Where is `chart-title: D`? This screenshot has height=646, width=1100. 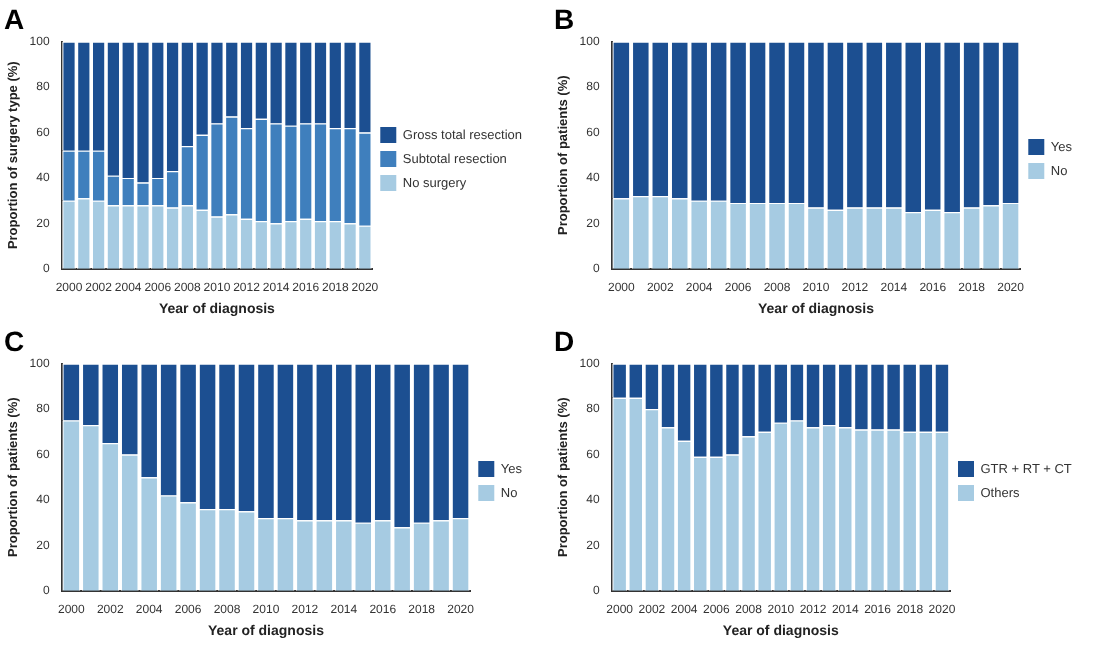 chart-title: D is located at coordinates (564, 340).